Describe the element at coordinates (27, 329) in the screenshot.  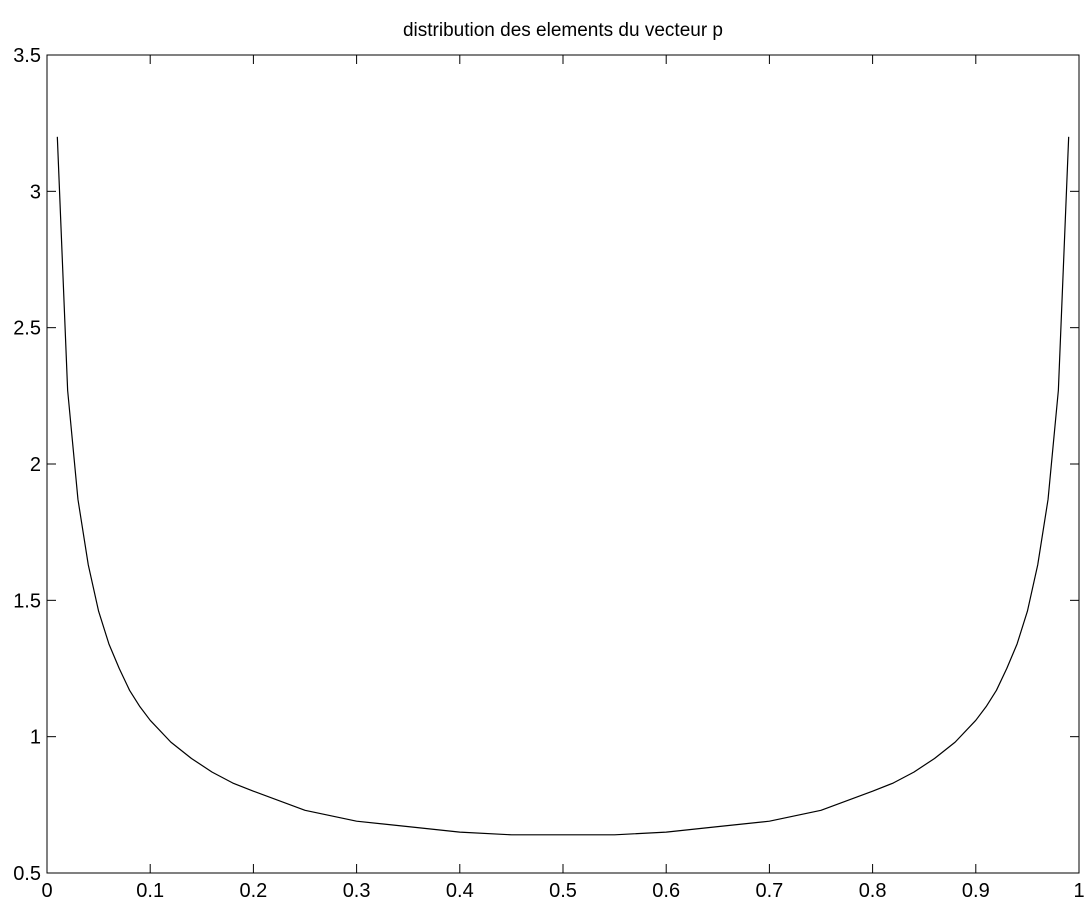
I see `y-tick-label: 2.5` at that location.